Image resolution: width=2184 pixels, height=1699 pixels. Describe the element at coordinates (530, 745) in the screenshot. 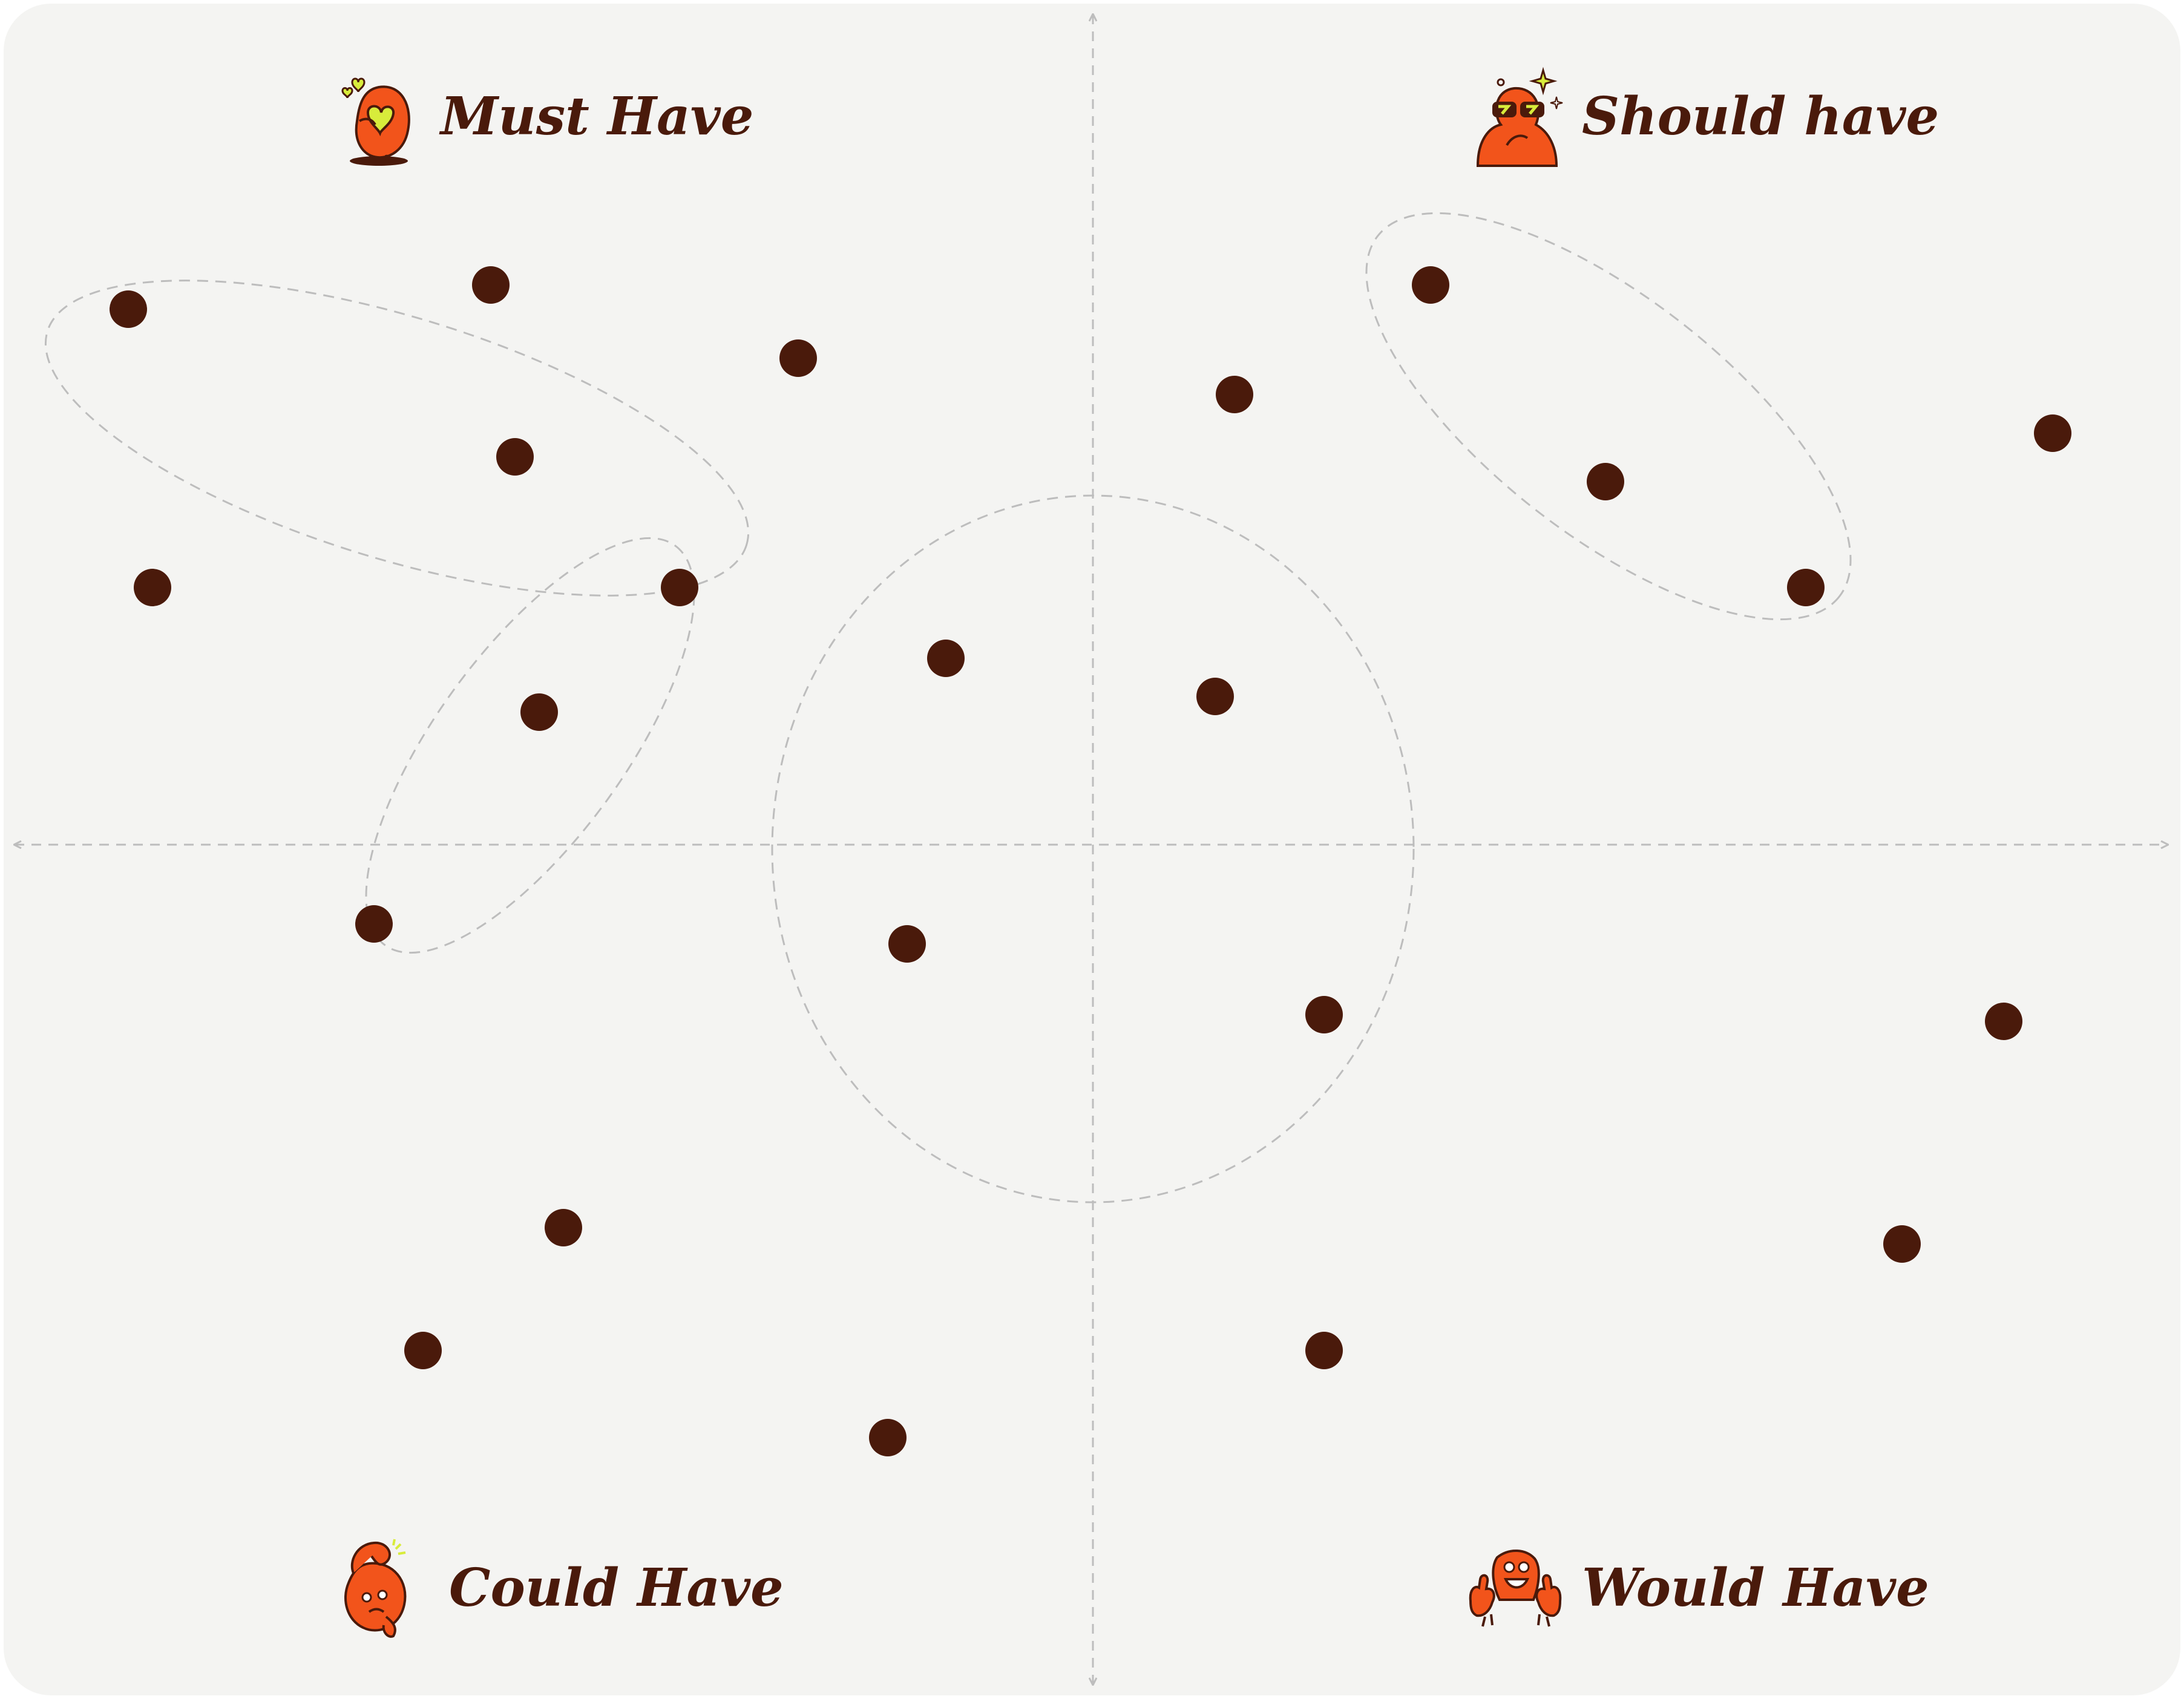

I see `must-could-cluster` at that location.